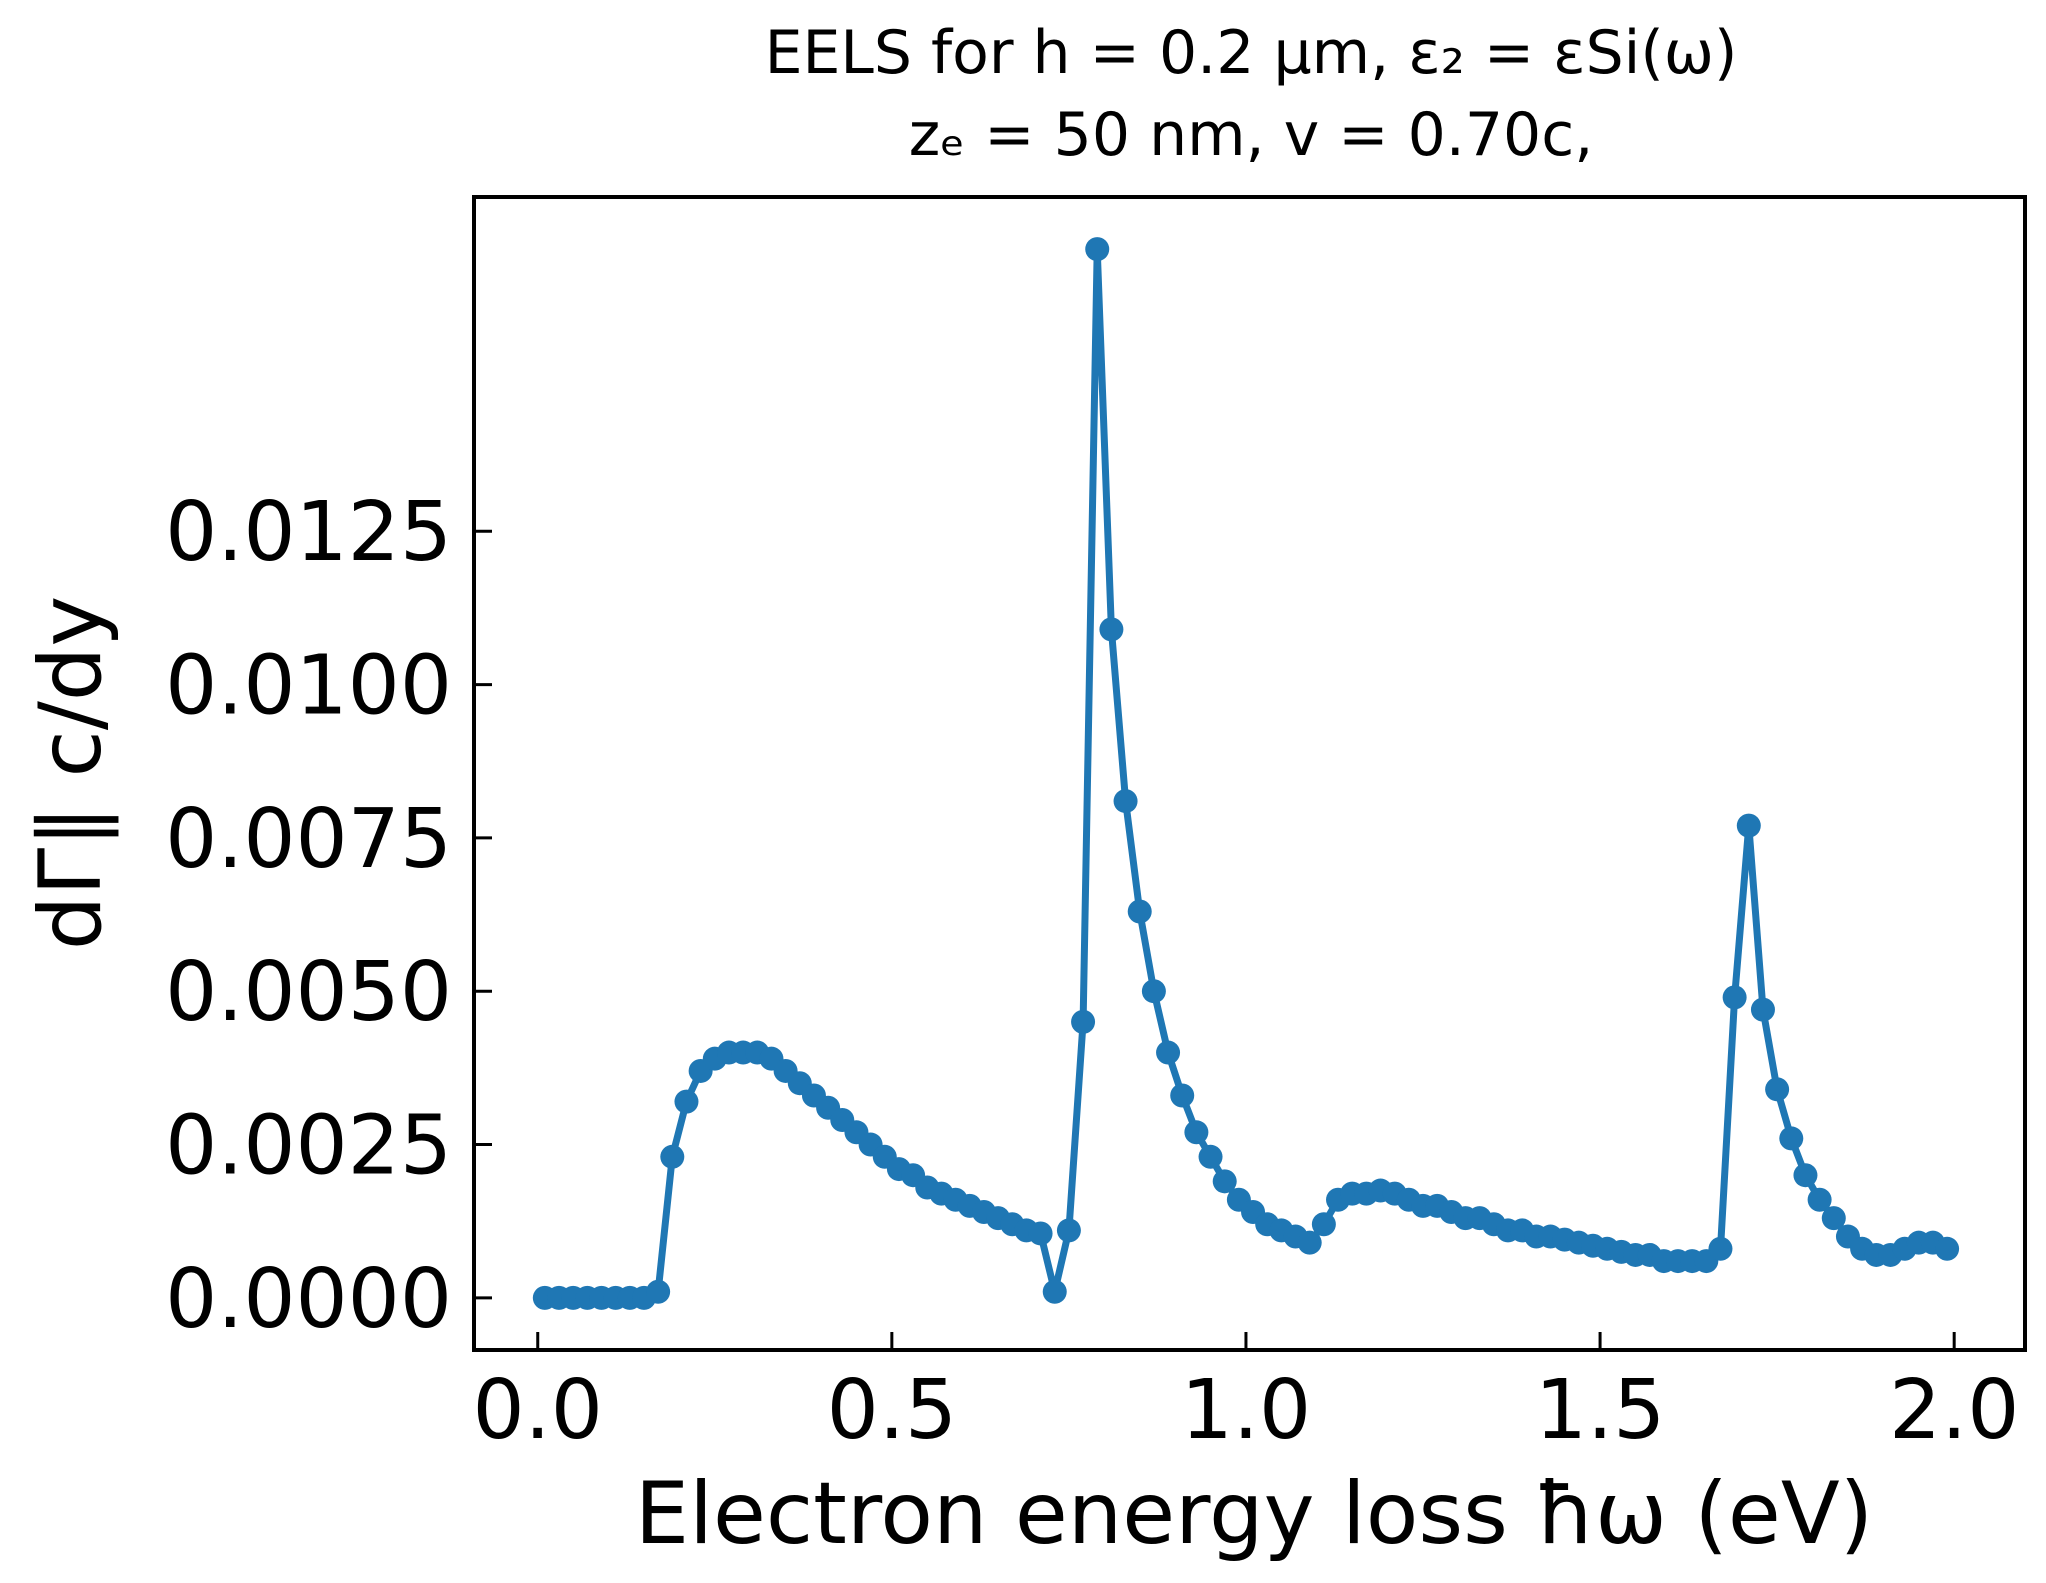  I want to click on y-tick-label: 0.0125, so click(308, 532).